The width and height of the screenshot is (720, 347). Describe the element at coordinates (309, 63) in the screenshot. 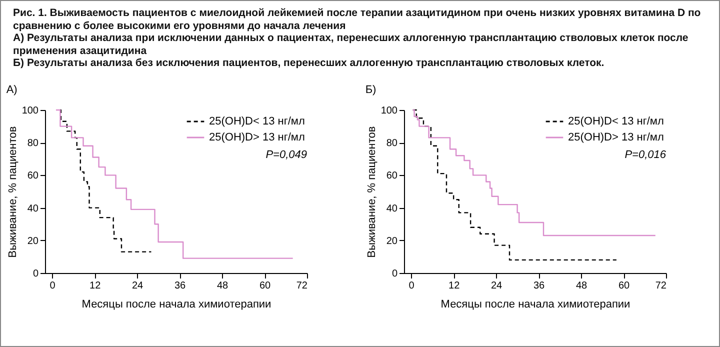

I see `text: Б) Результаты анализа без исключения пациентов, перенесших аллогенную трансплантацию стволовых клеток.` at that location.